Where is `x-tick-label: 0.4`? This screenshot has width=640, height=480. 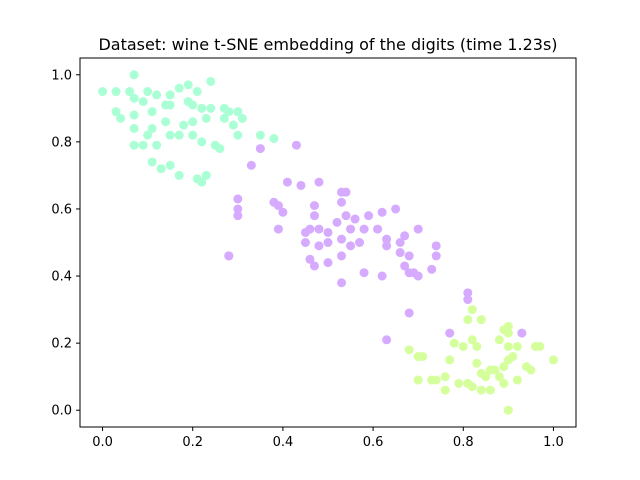
x-tick-label: 0.4 is located at coordinates (283, 442).